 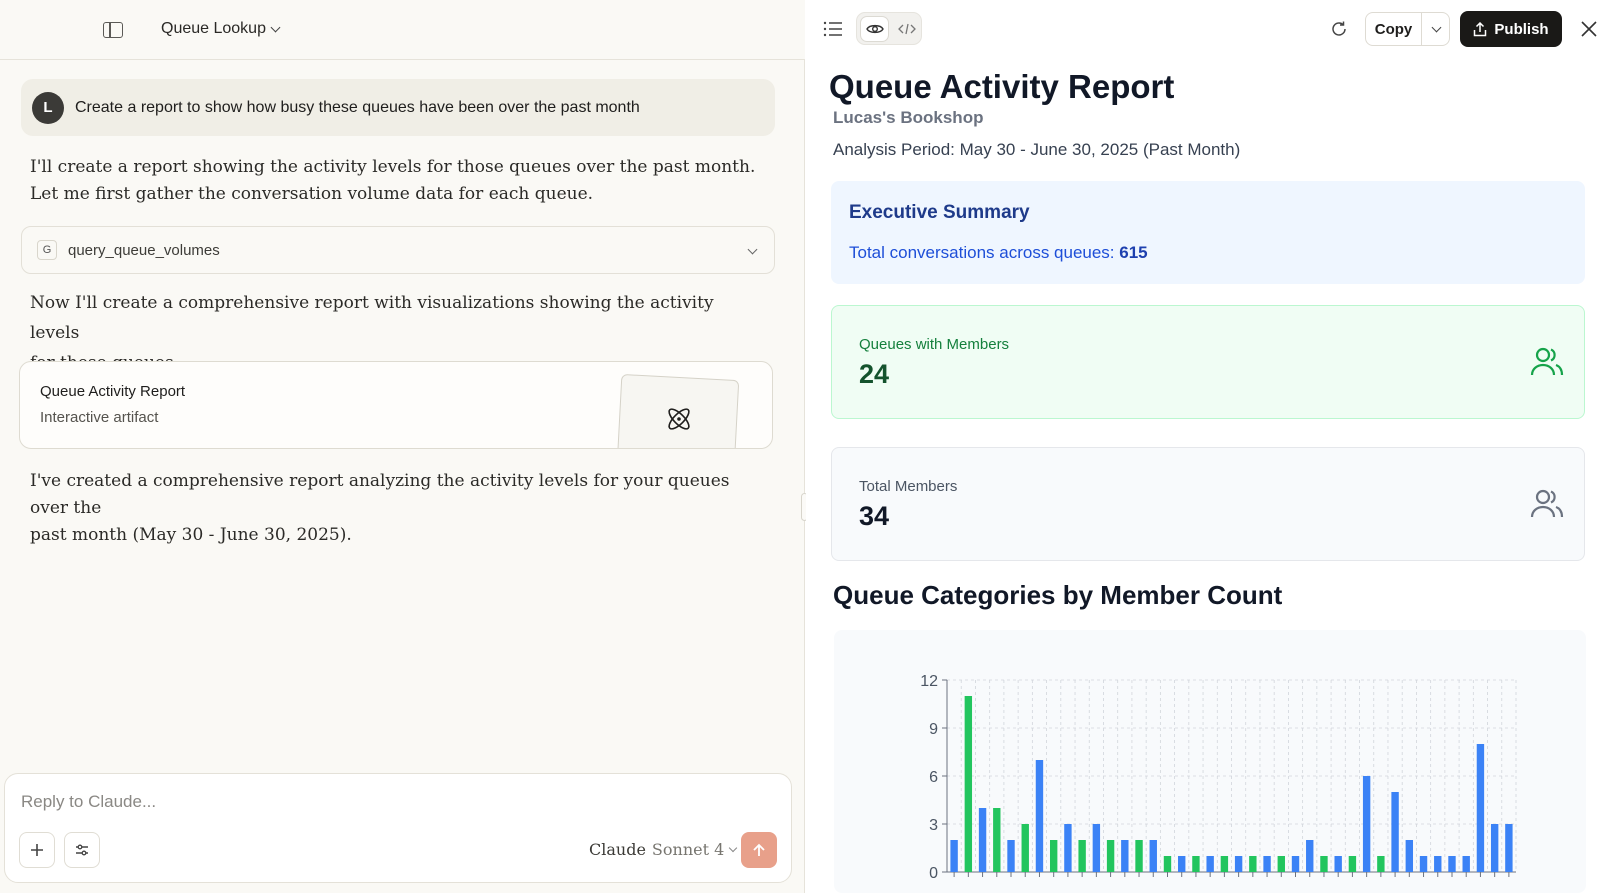 I want to click on reply-input, so click(x=321, y=802).